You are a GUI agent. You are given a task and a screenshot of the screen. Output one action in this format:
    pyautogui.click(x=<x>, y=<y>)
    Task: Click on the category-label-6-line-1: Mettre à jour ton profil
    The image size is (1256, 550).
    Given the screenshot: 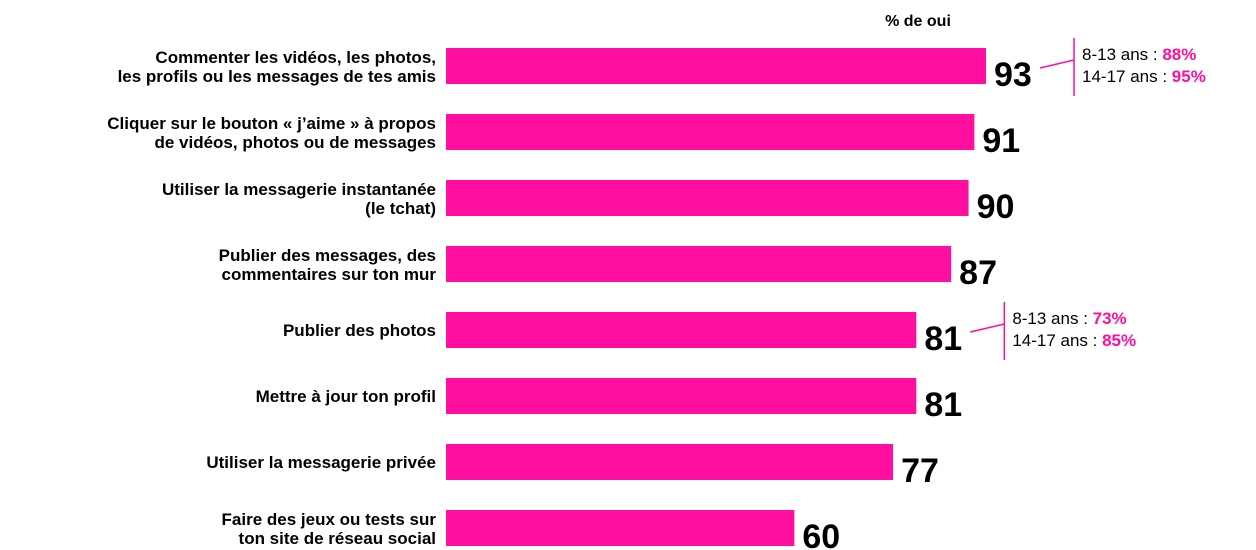 What is the action you would take?
    pyautogui.click(x=346, y=396)
    